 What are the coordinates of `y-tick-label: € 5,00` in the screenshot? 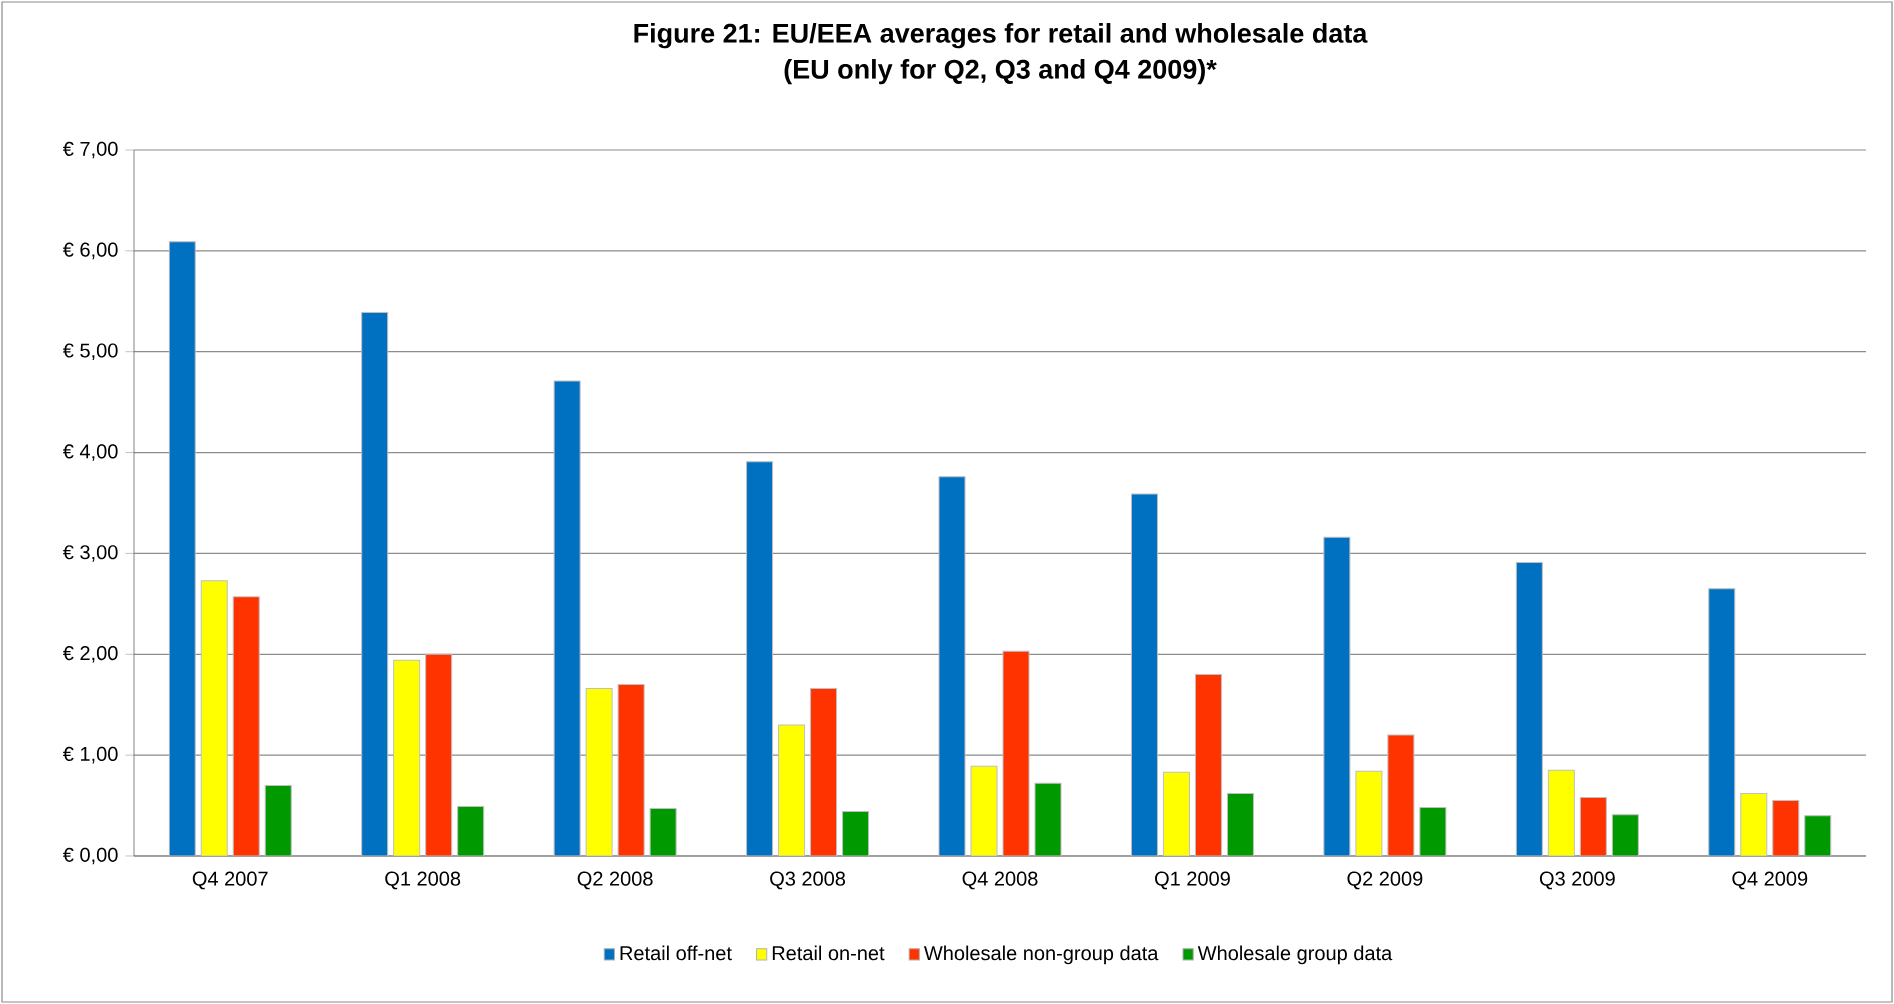 It's located at (90, 351).